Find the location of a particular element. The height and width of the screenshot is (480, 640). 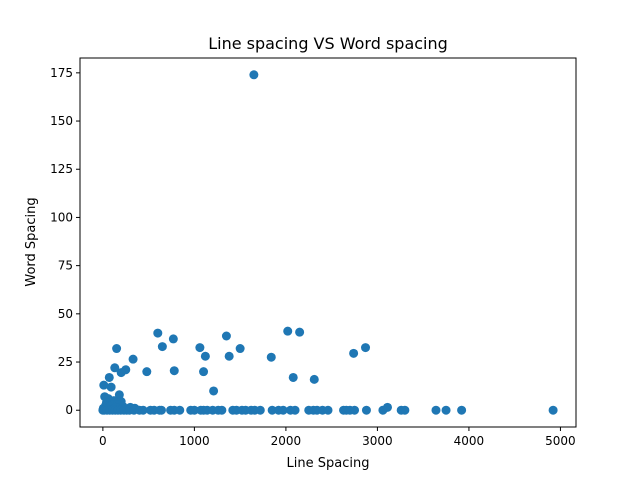

x-tick-label: 1000 is located at coordinates (194, 441).